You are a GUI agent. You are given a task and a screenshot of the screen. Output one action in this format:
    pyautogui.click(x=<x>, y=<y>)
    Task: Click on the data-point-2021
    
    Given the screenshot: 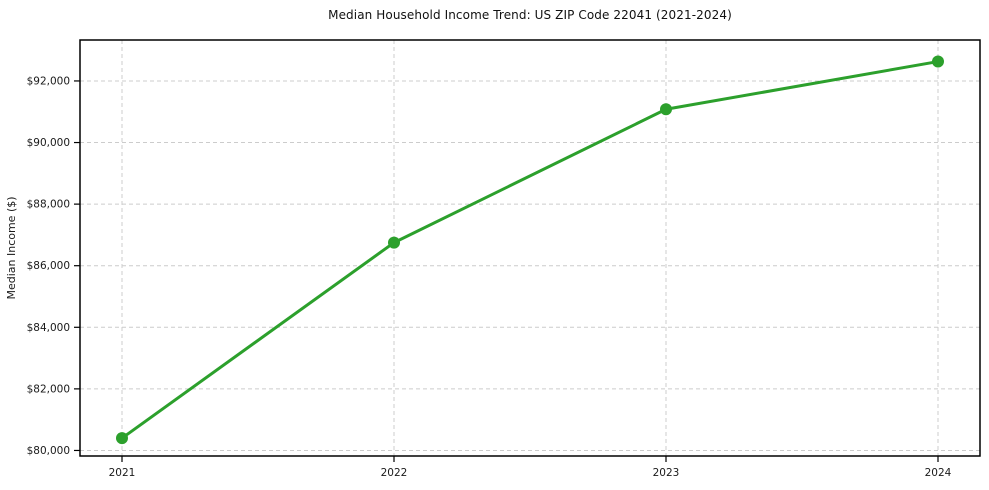 What is the action you would take?
    pyautogui.click(x=122, y=438)
    